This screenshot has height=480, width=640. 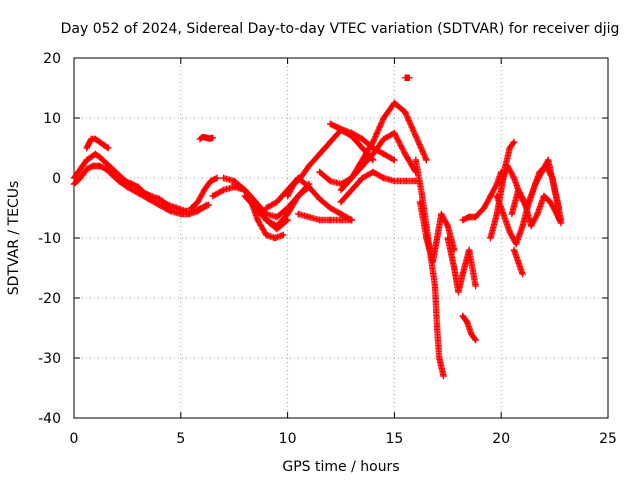 What do you see at coordinates (74, 439) in the screenshot?
I see `x-tick-label: 0` at bounding box center [74, 439].